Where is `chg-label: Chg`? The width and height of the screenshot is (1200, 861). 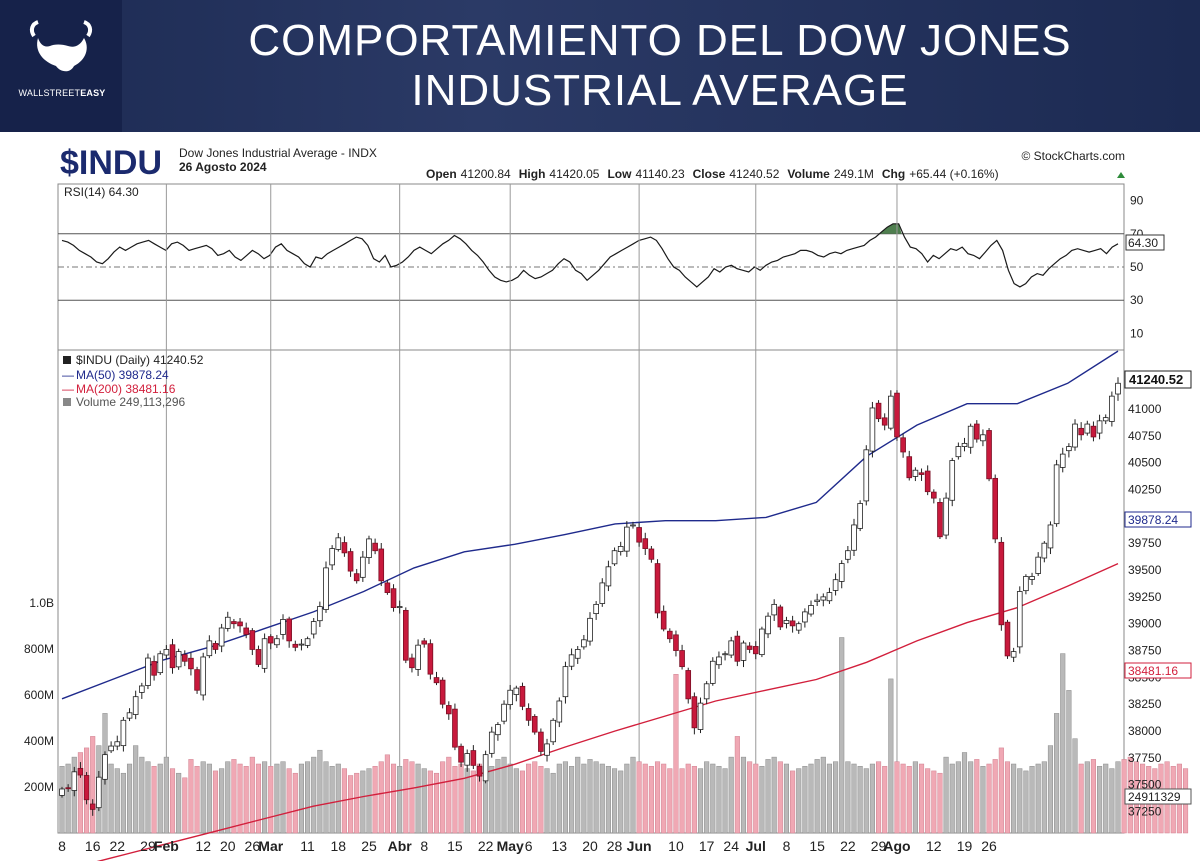
chg-label: Chg is located at coordinates (893, 174).